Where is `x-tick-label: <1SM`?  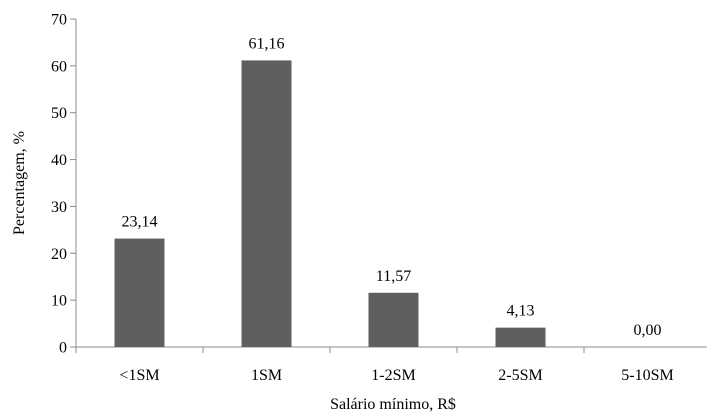
x-tick-label: <1SM is located at coordinates (139, 375).